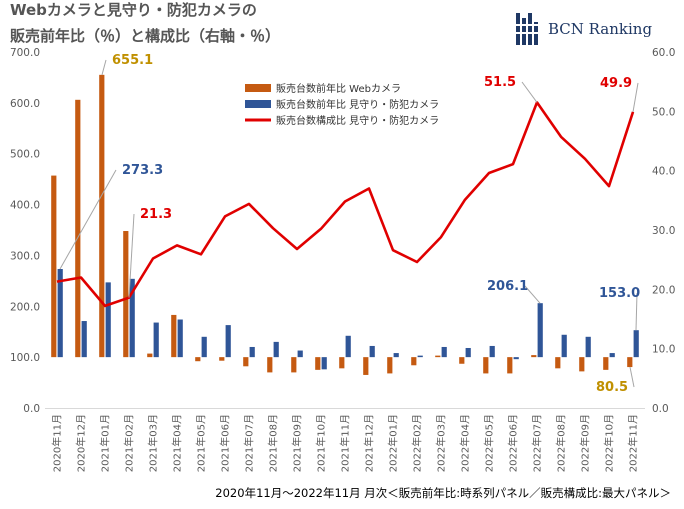 This screenshot has width=684, height=509. I want to click on x-tick-label: 2021年01月, so click(105, 443).